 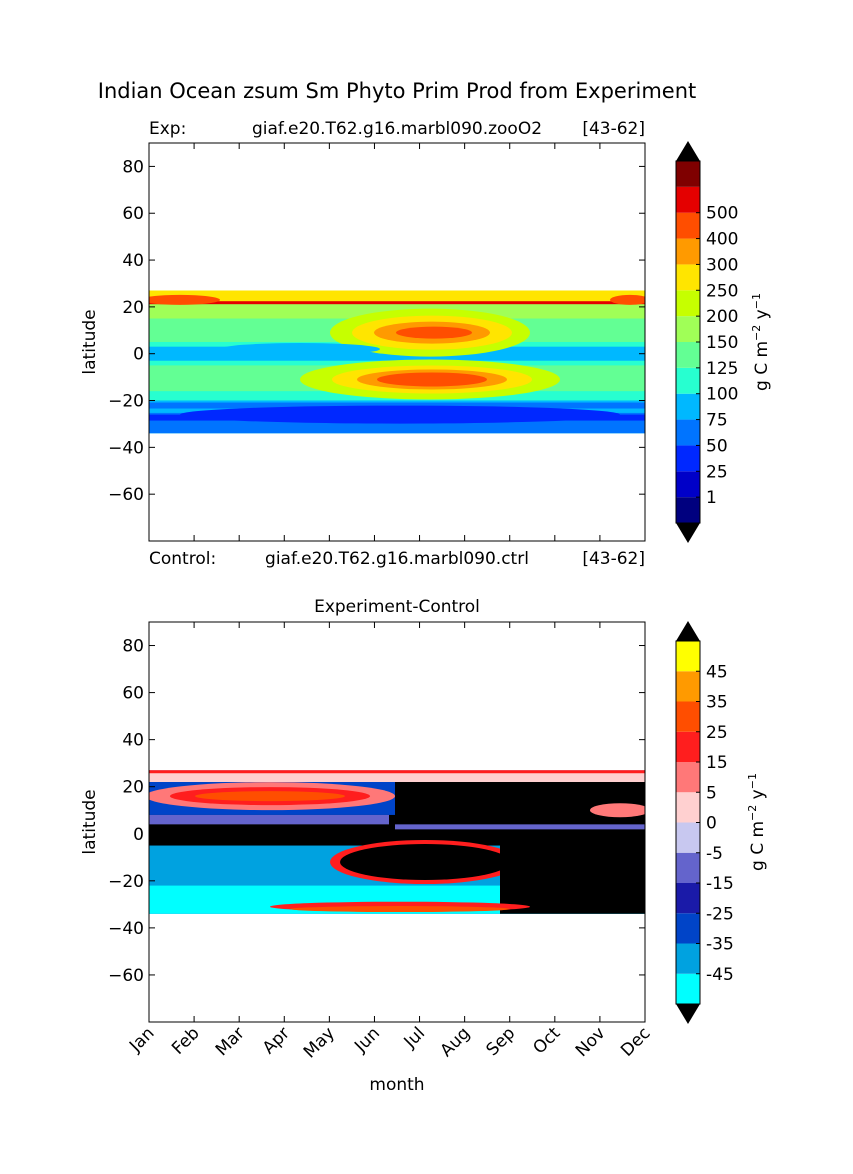 I want to click on x-tick-label: Apr, so click(x=276, y=1040).